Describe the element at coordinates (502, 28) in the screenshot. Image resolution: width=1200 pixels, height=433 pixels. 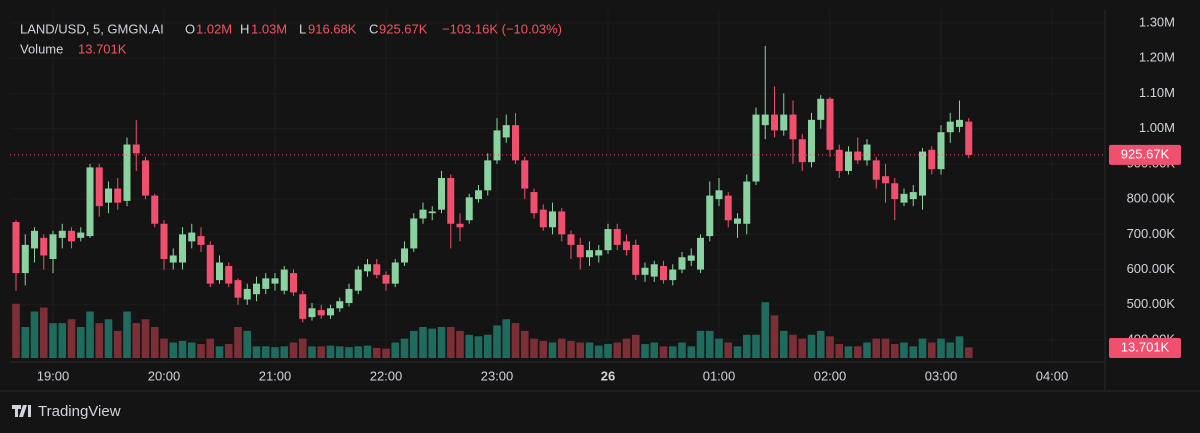
I see `change-value: −103.16K (−10.03%)` at that location.